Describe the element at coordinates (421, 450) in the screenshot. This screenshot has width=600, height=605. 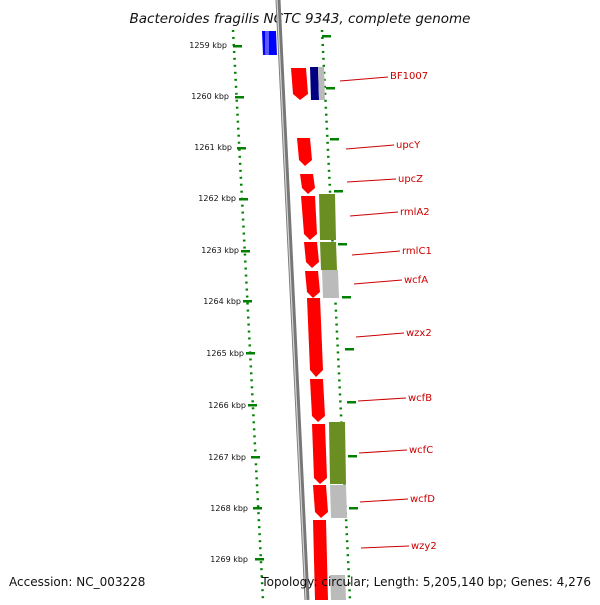
I see `gene-label-wcfC: wcfC` at that location.